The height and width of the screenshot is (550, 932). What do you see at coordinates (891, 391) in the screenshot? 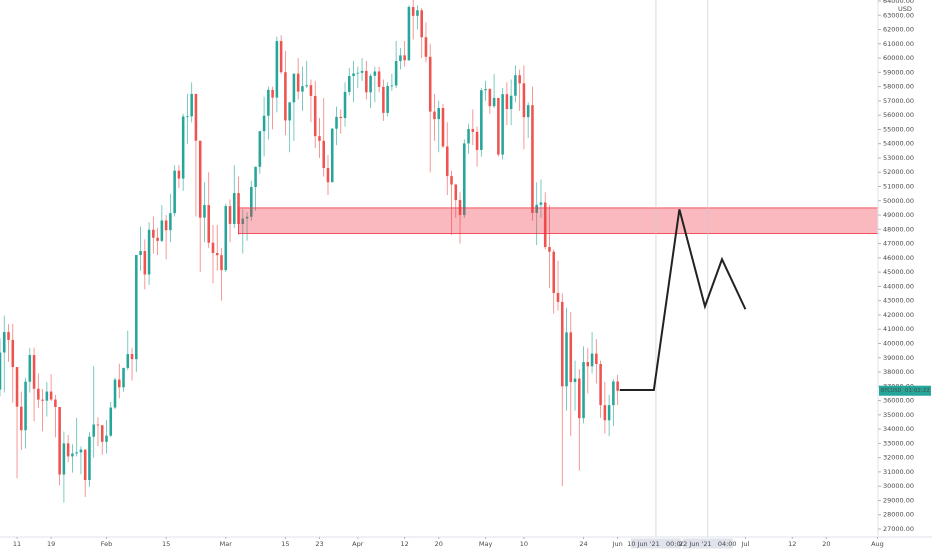
I see `price-label-symbol: BTCUSD` at bounding box center [891, 391].